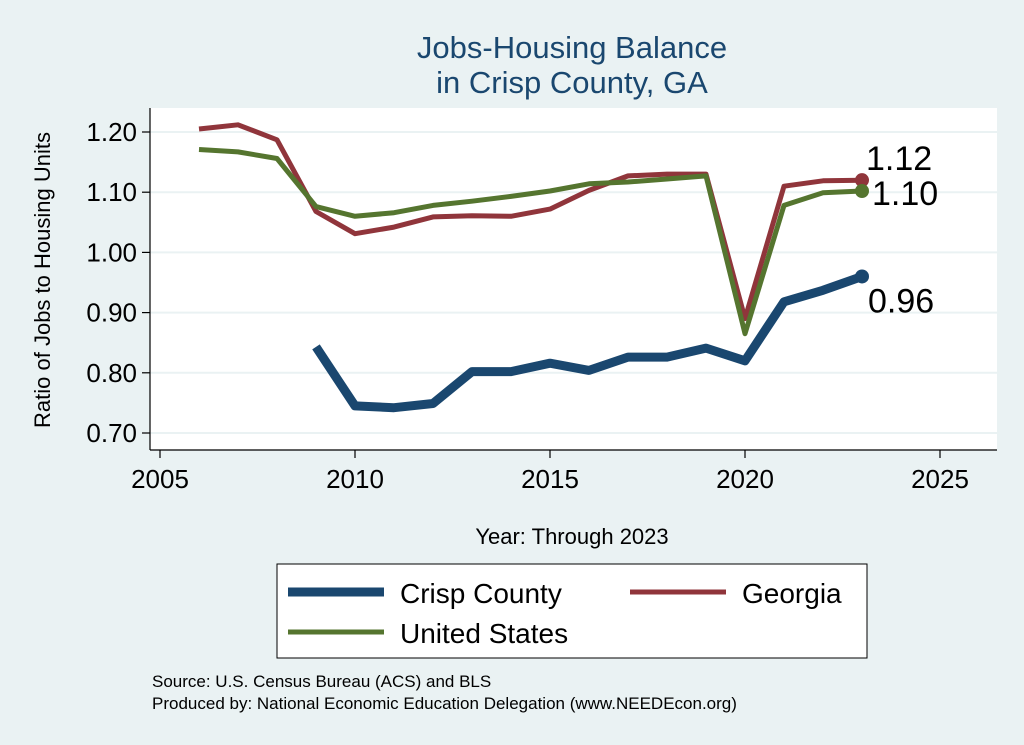 The image size is (1024, 745). Describe the element at coordinates (571, 536) in the screenshot. I see `x-axis-label: Year: Through 2023` at that location.